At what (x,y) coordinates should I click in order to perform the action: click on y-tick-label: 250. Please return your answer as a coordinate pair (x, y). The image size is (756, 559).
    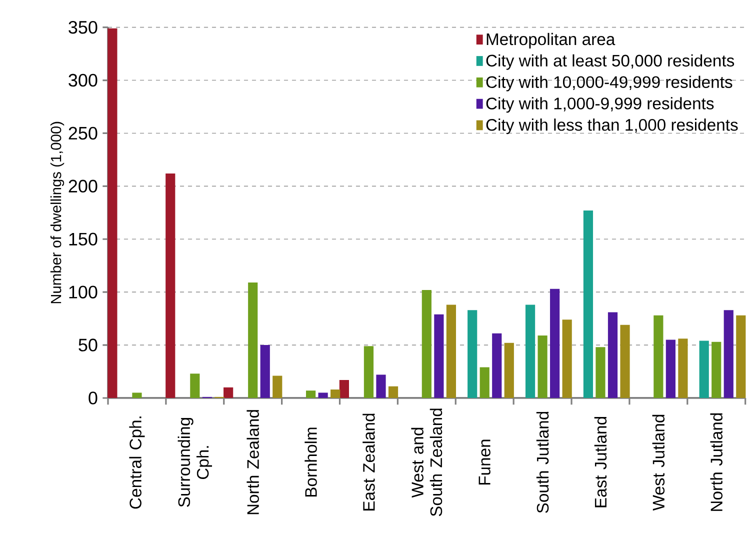
    Looking at the image, I should click on (83, 133).